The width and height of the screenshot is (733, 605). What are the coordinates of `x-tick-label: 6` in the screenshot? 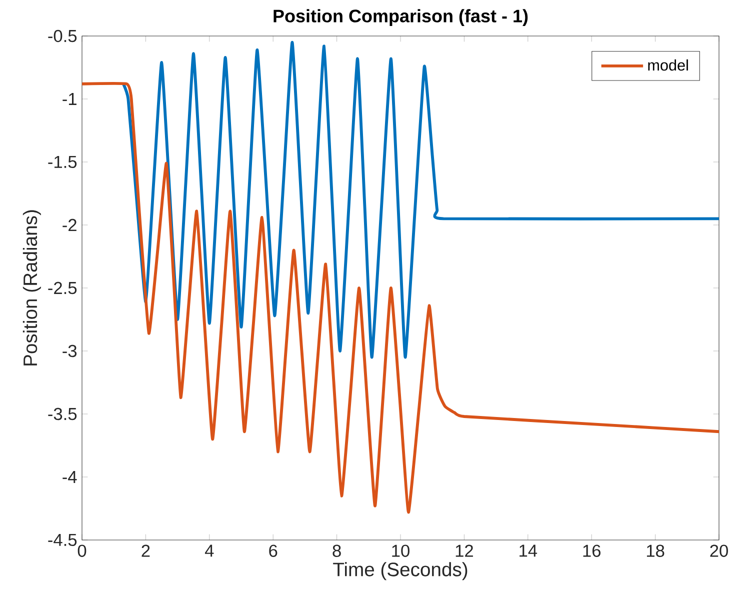 It's located at (273, 550).